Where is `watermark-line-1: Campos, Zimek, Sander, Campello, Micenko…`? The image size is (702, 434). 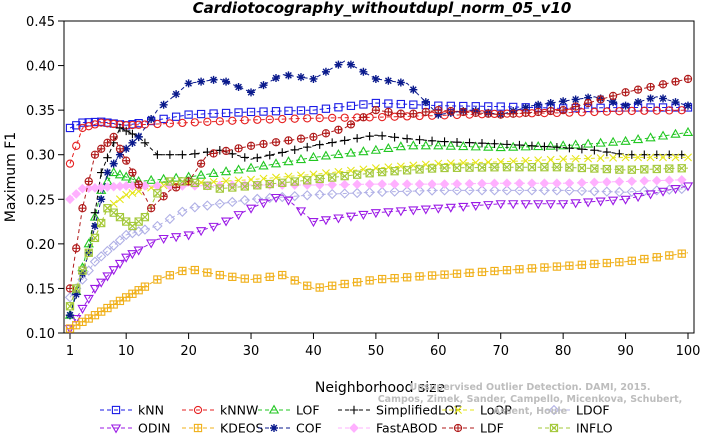 watermark-line-1: Campos, Zimek, Sander, Campello, Micenko… is located at coordinates (530, 405).